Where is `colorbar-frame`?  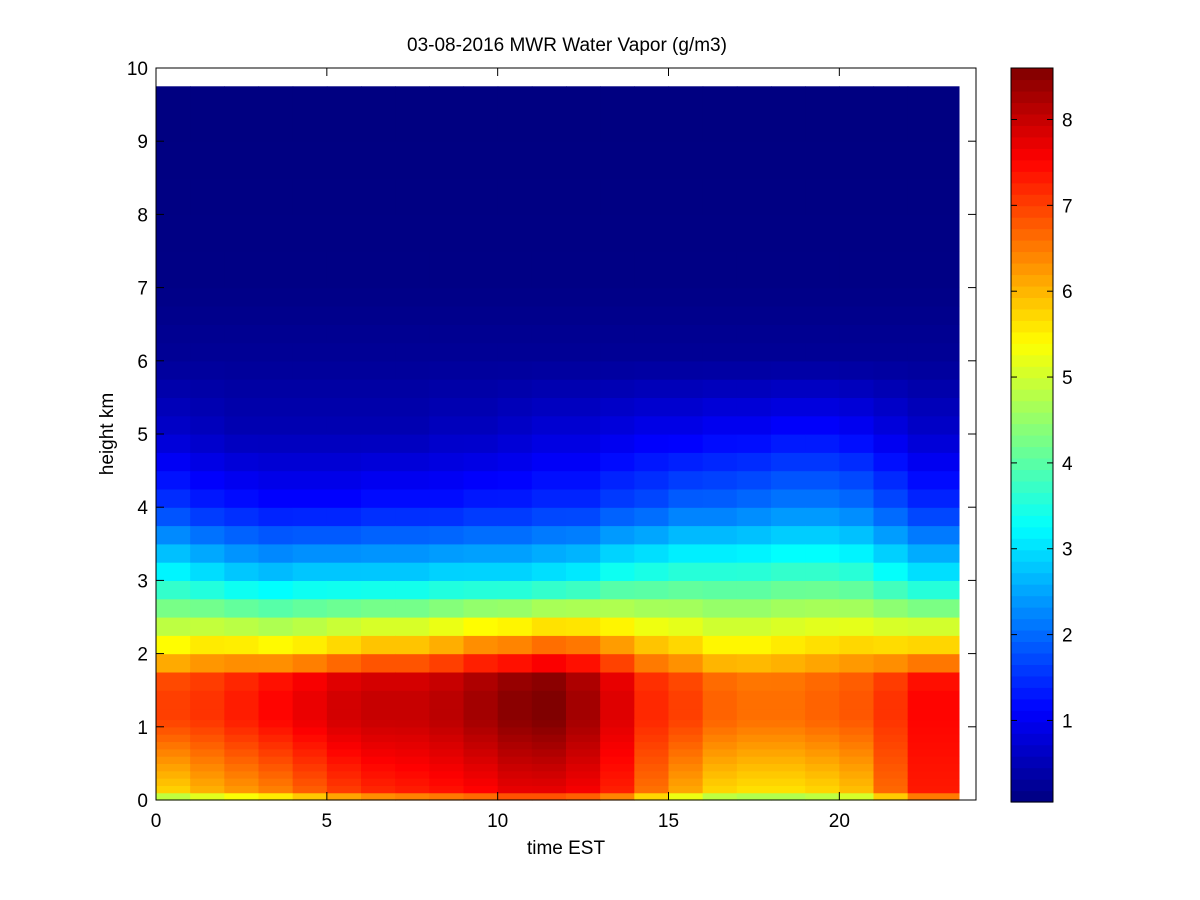 colorbar-frame is located at coordinates (1032, 435).